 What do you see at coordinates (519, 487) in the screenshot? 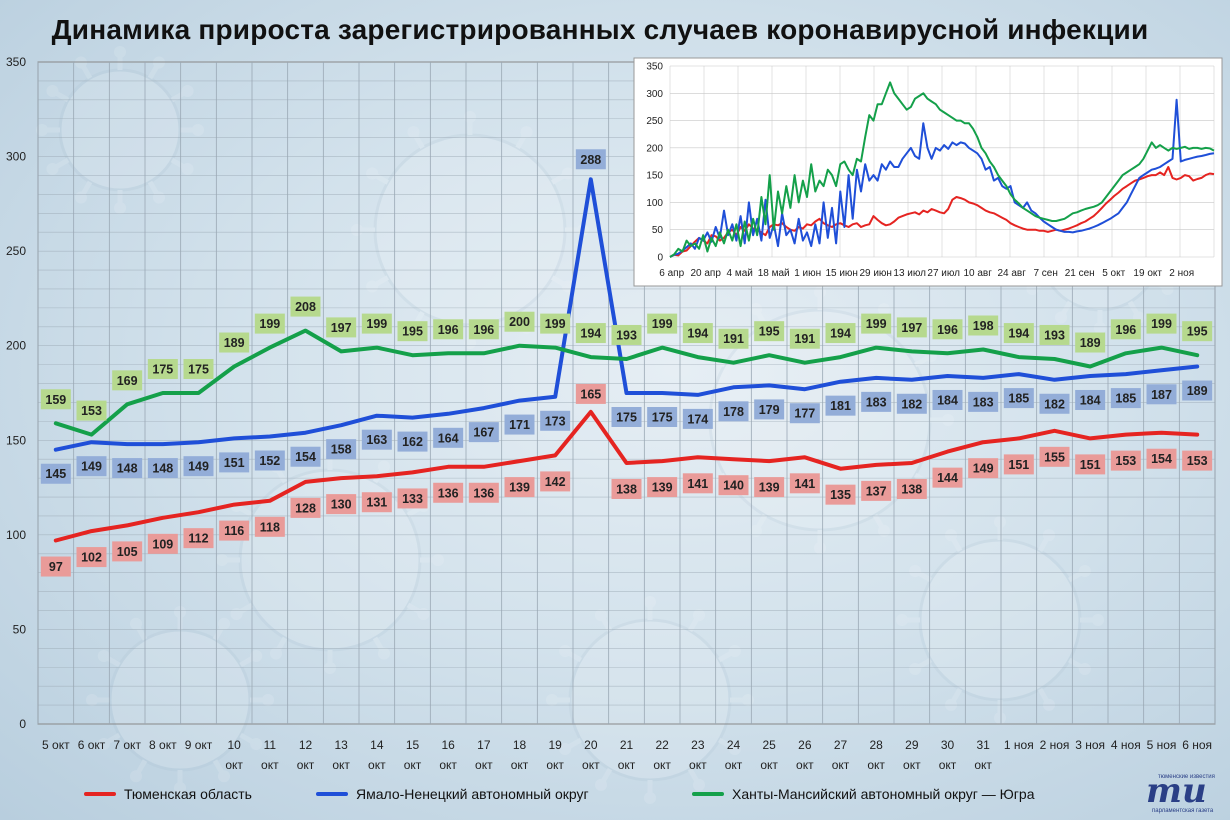
I see `data-label-tyumen: 139` at bounding box center [519, 487].